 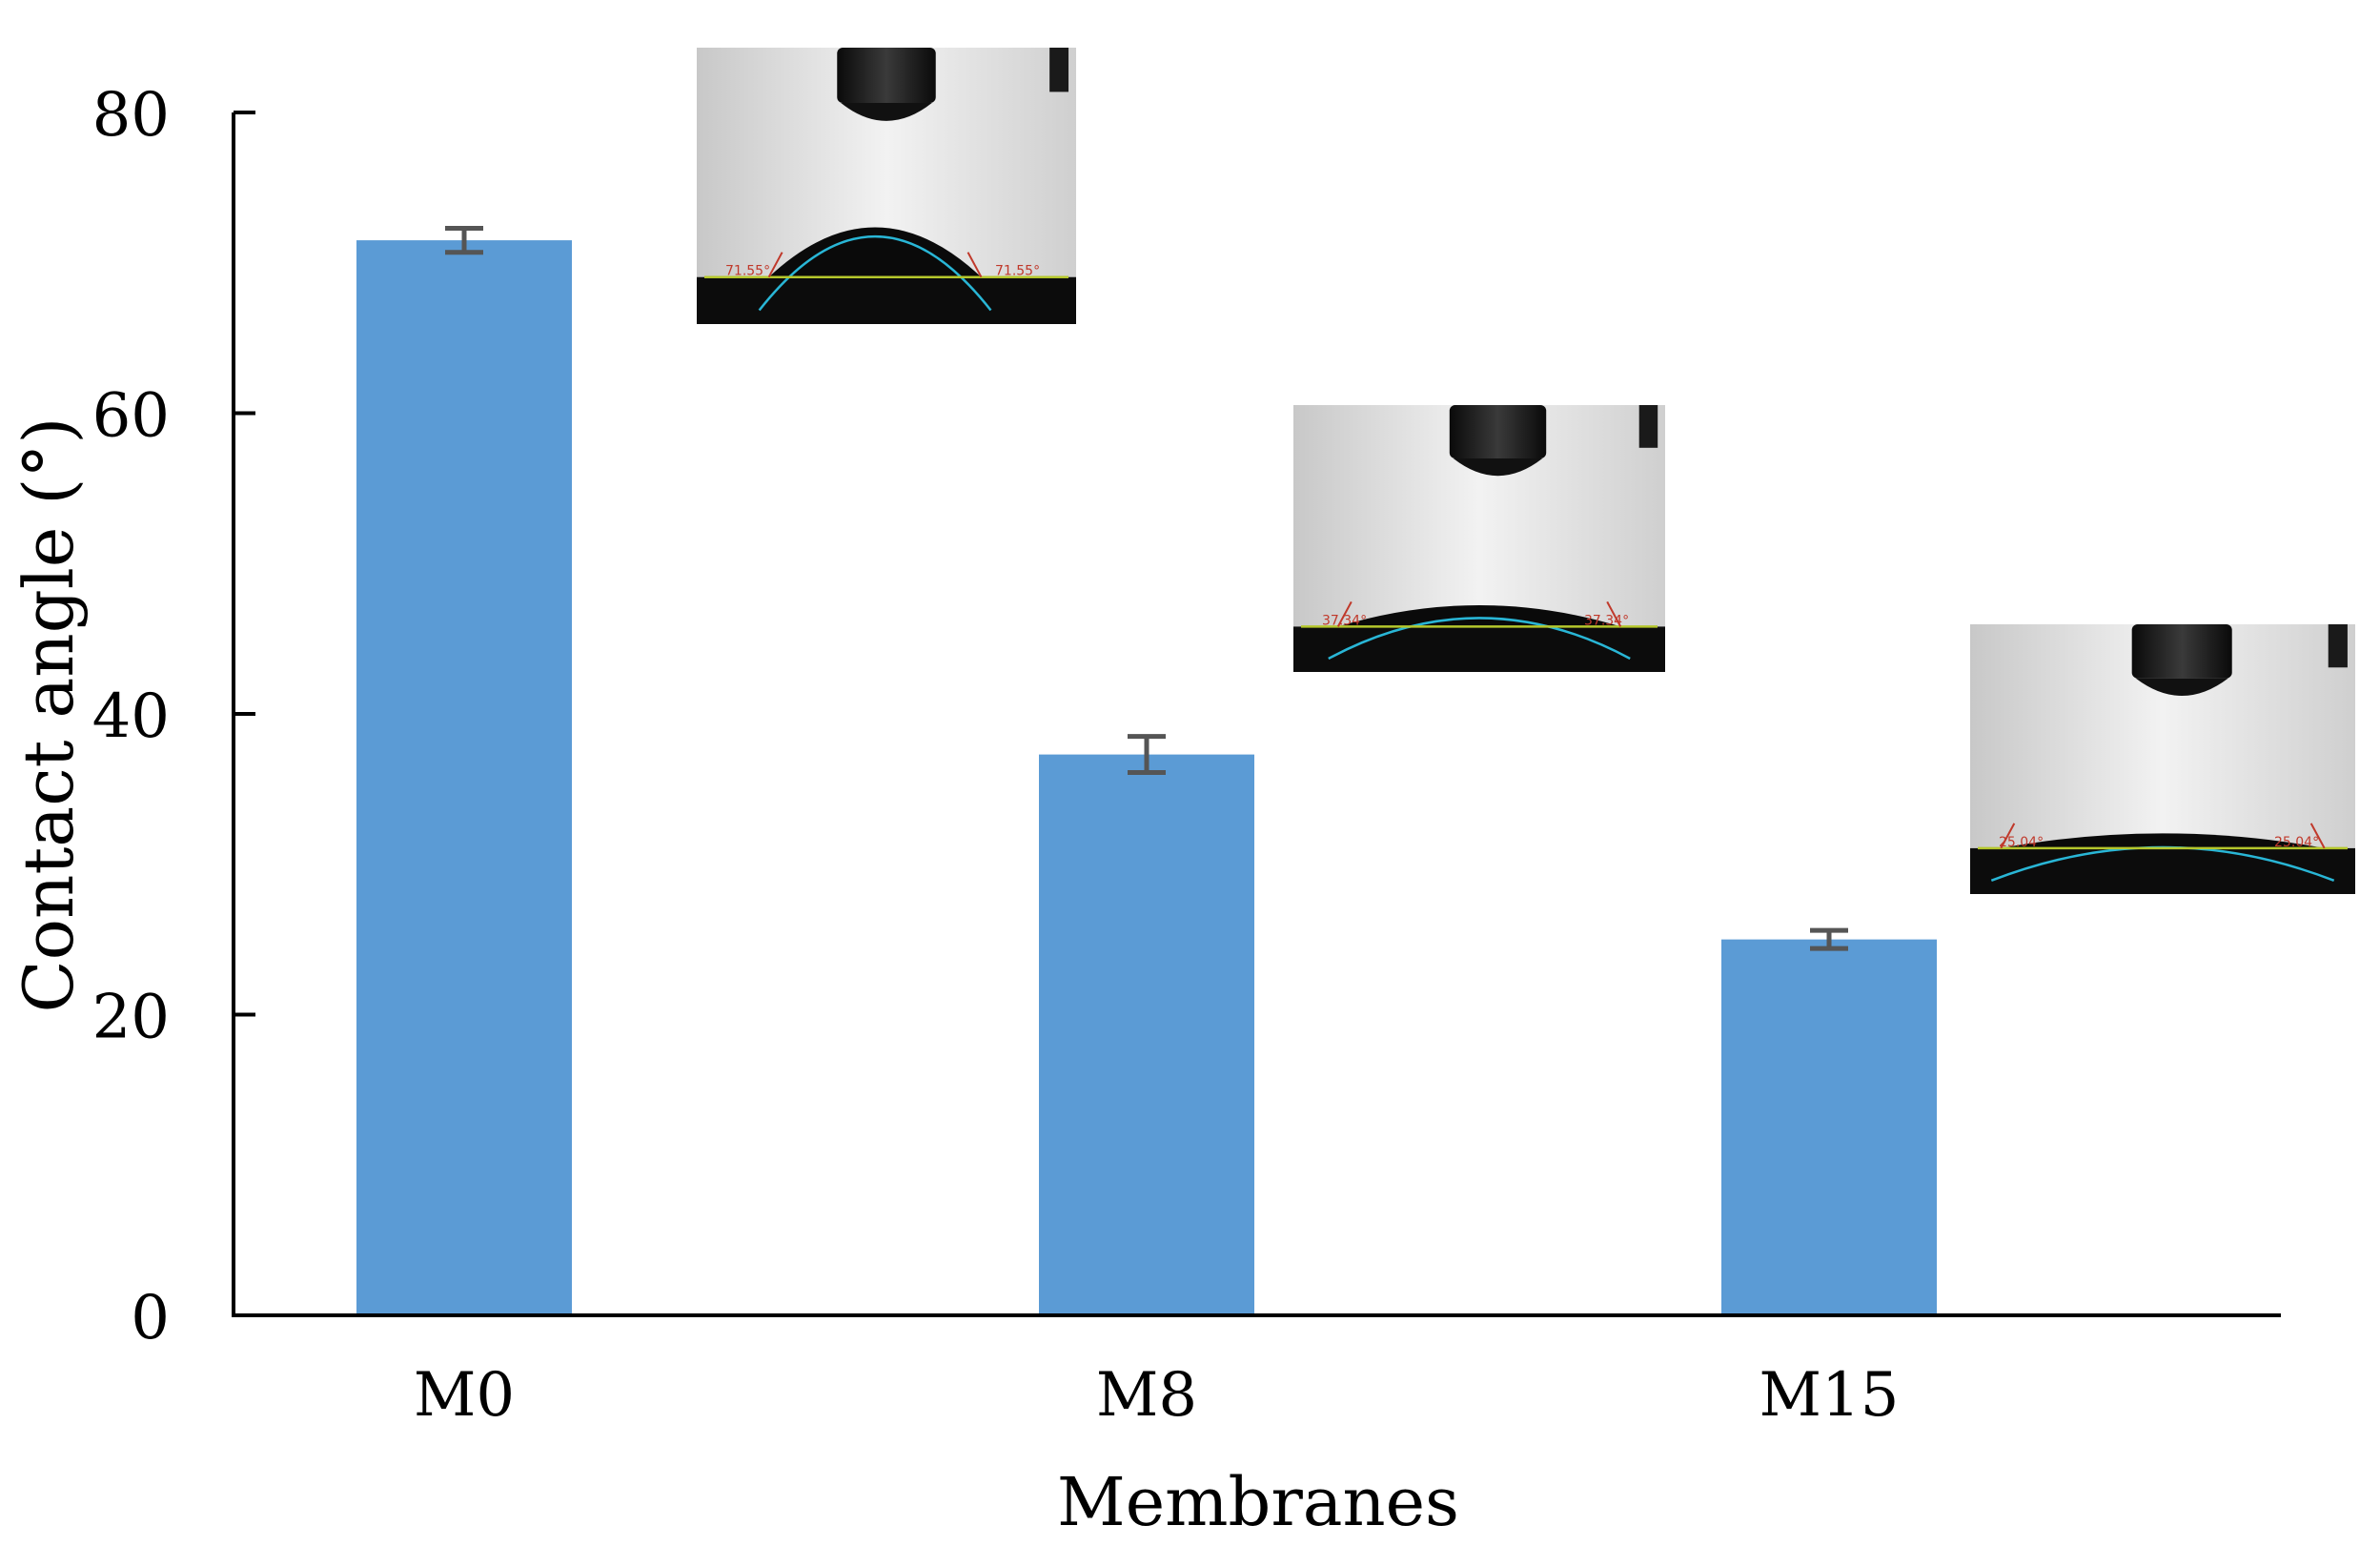 I want to click on y-tick-label: 60, so click(x=131, y=416).